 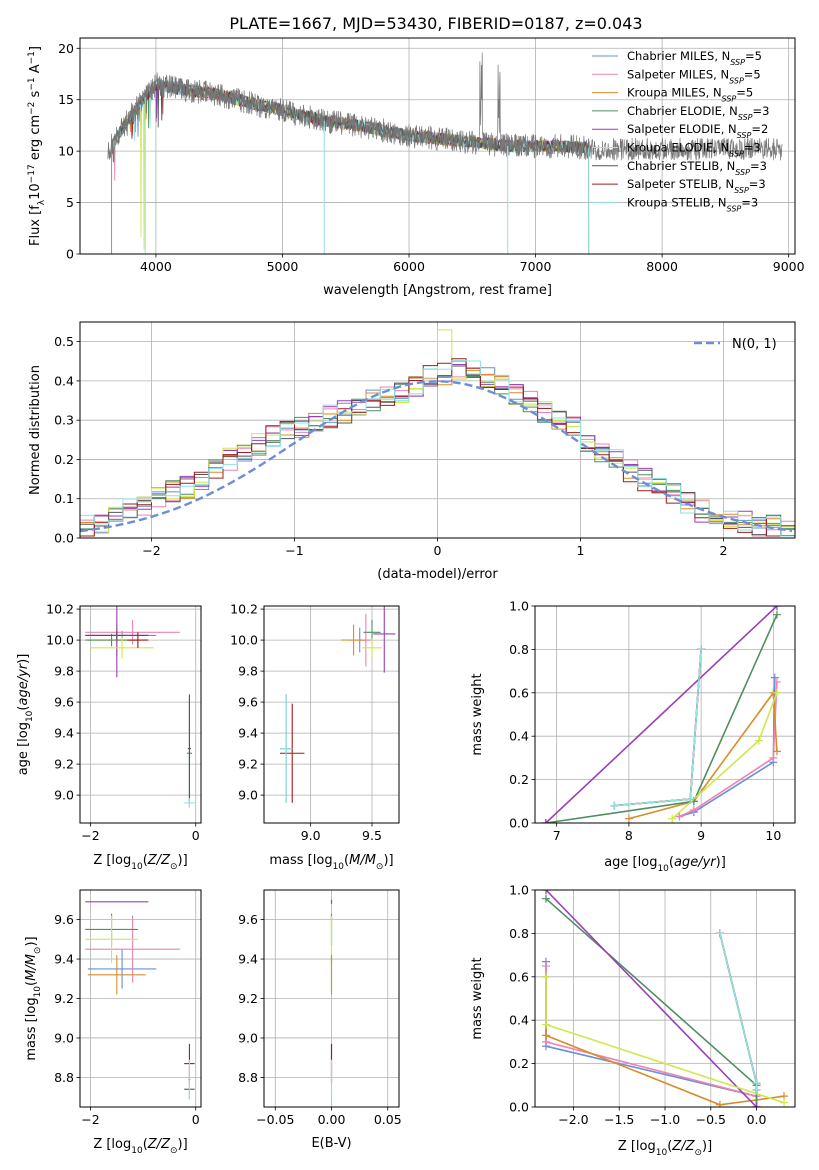 What do you see at coordinates (519, 606) in the screenshot?
I see `y-tick-label: 1.0` at bounding box center [519, 606].